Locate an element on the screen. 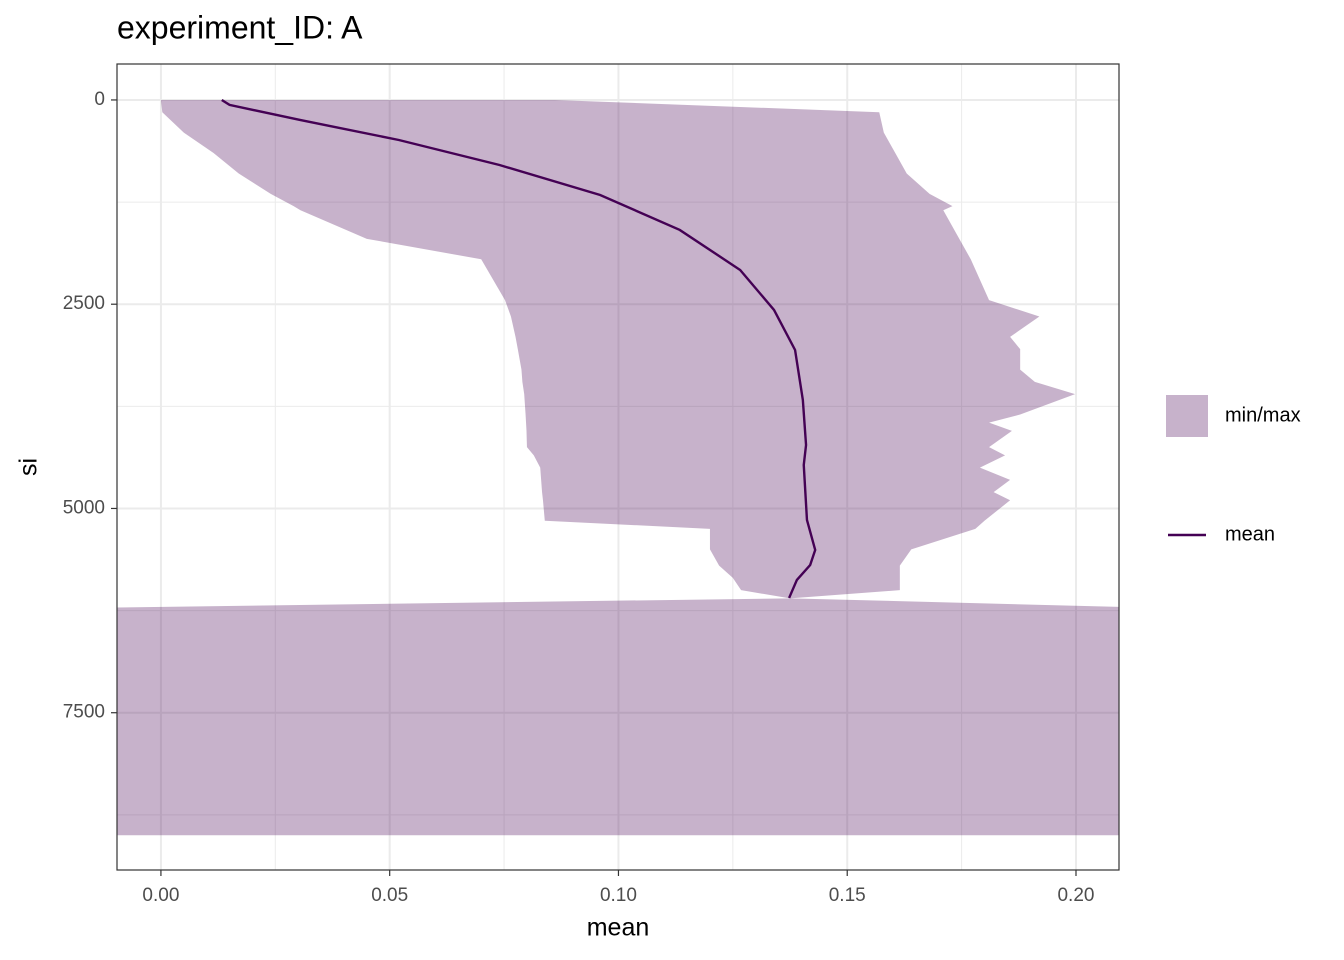 The width and height of the screenshot is (1344, 960). chart-title: experiment_ID: A is located at coordinates (240, 27).